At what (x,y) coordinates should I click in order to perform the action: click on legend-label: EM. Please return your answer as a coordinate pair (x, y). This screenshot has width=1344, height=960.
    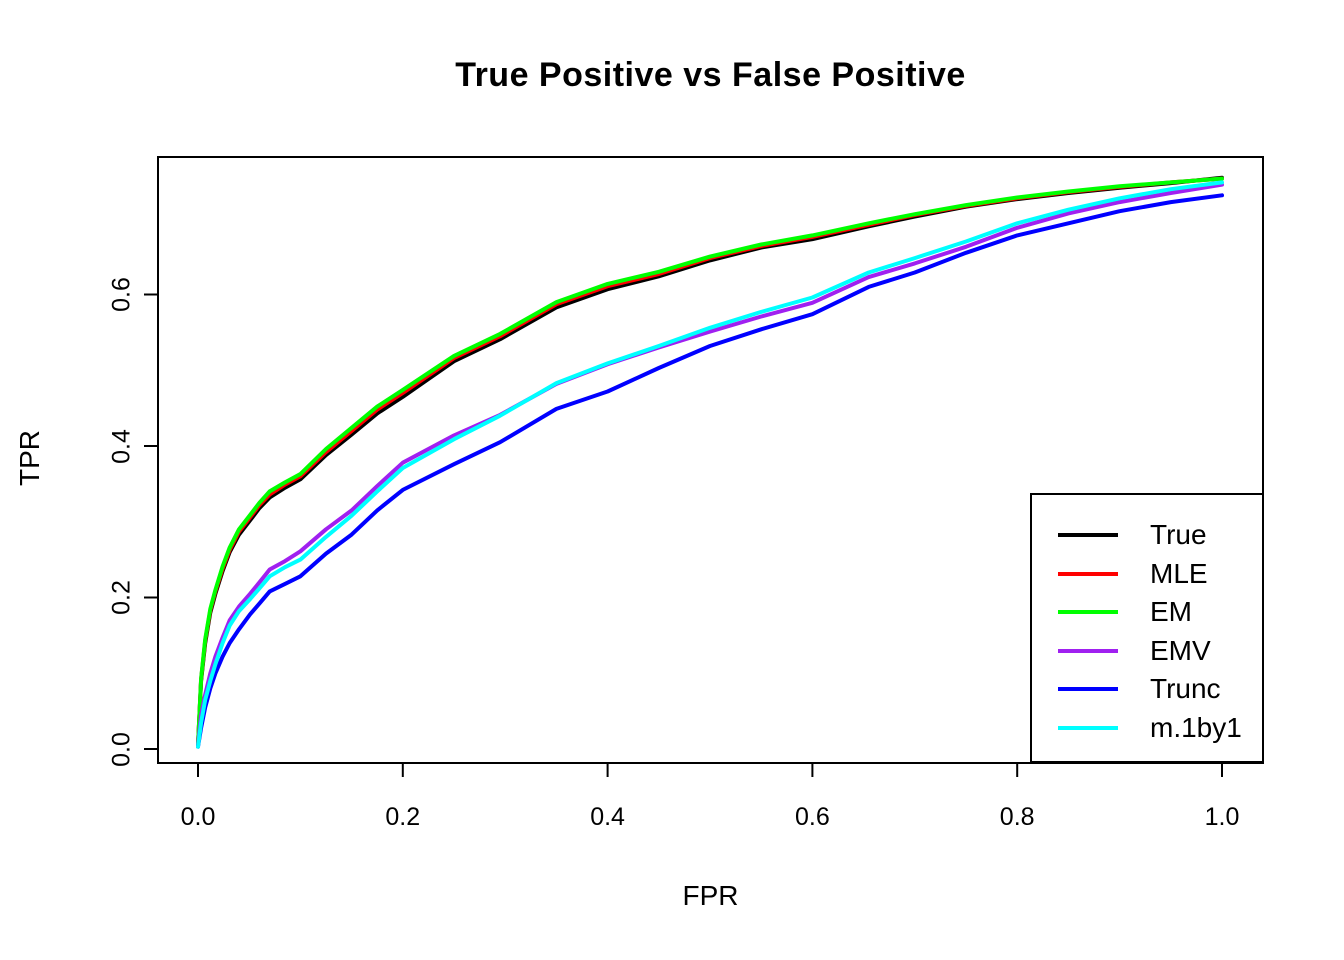
    Looking at the image, I should click on (1171, 611).